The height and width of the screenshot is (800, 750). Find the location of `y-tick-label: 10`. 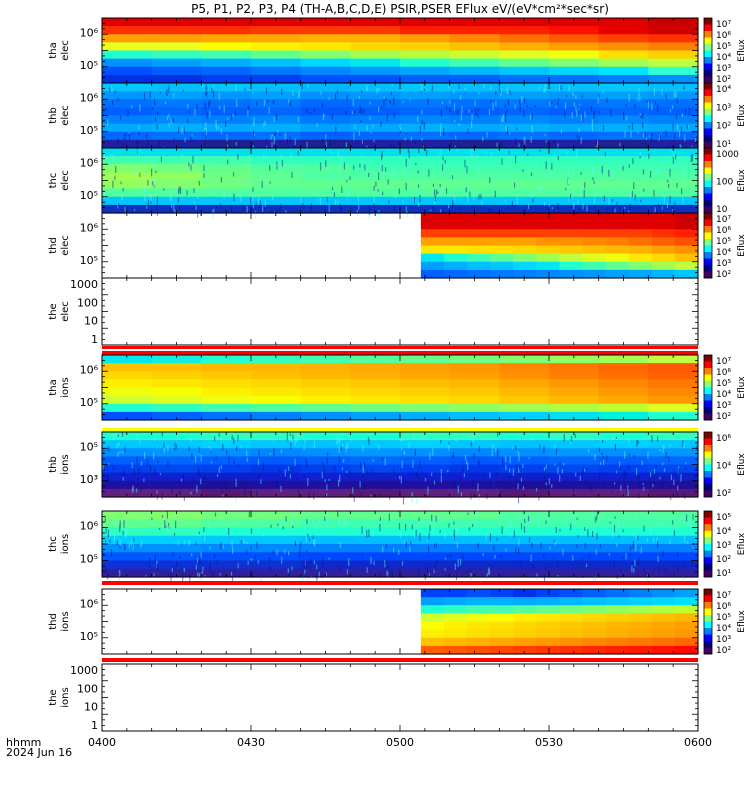

y-tick-label: 10 is located at coordinates (91, 707).